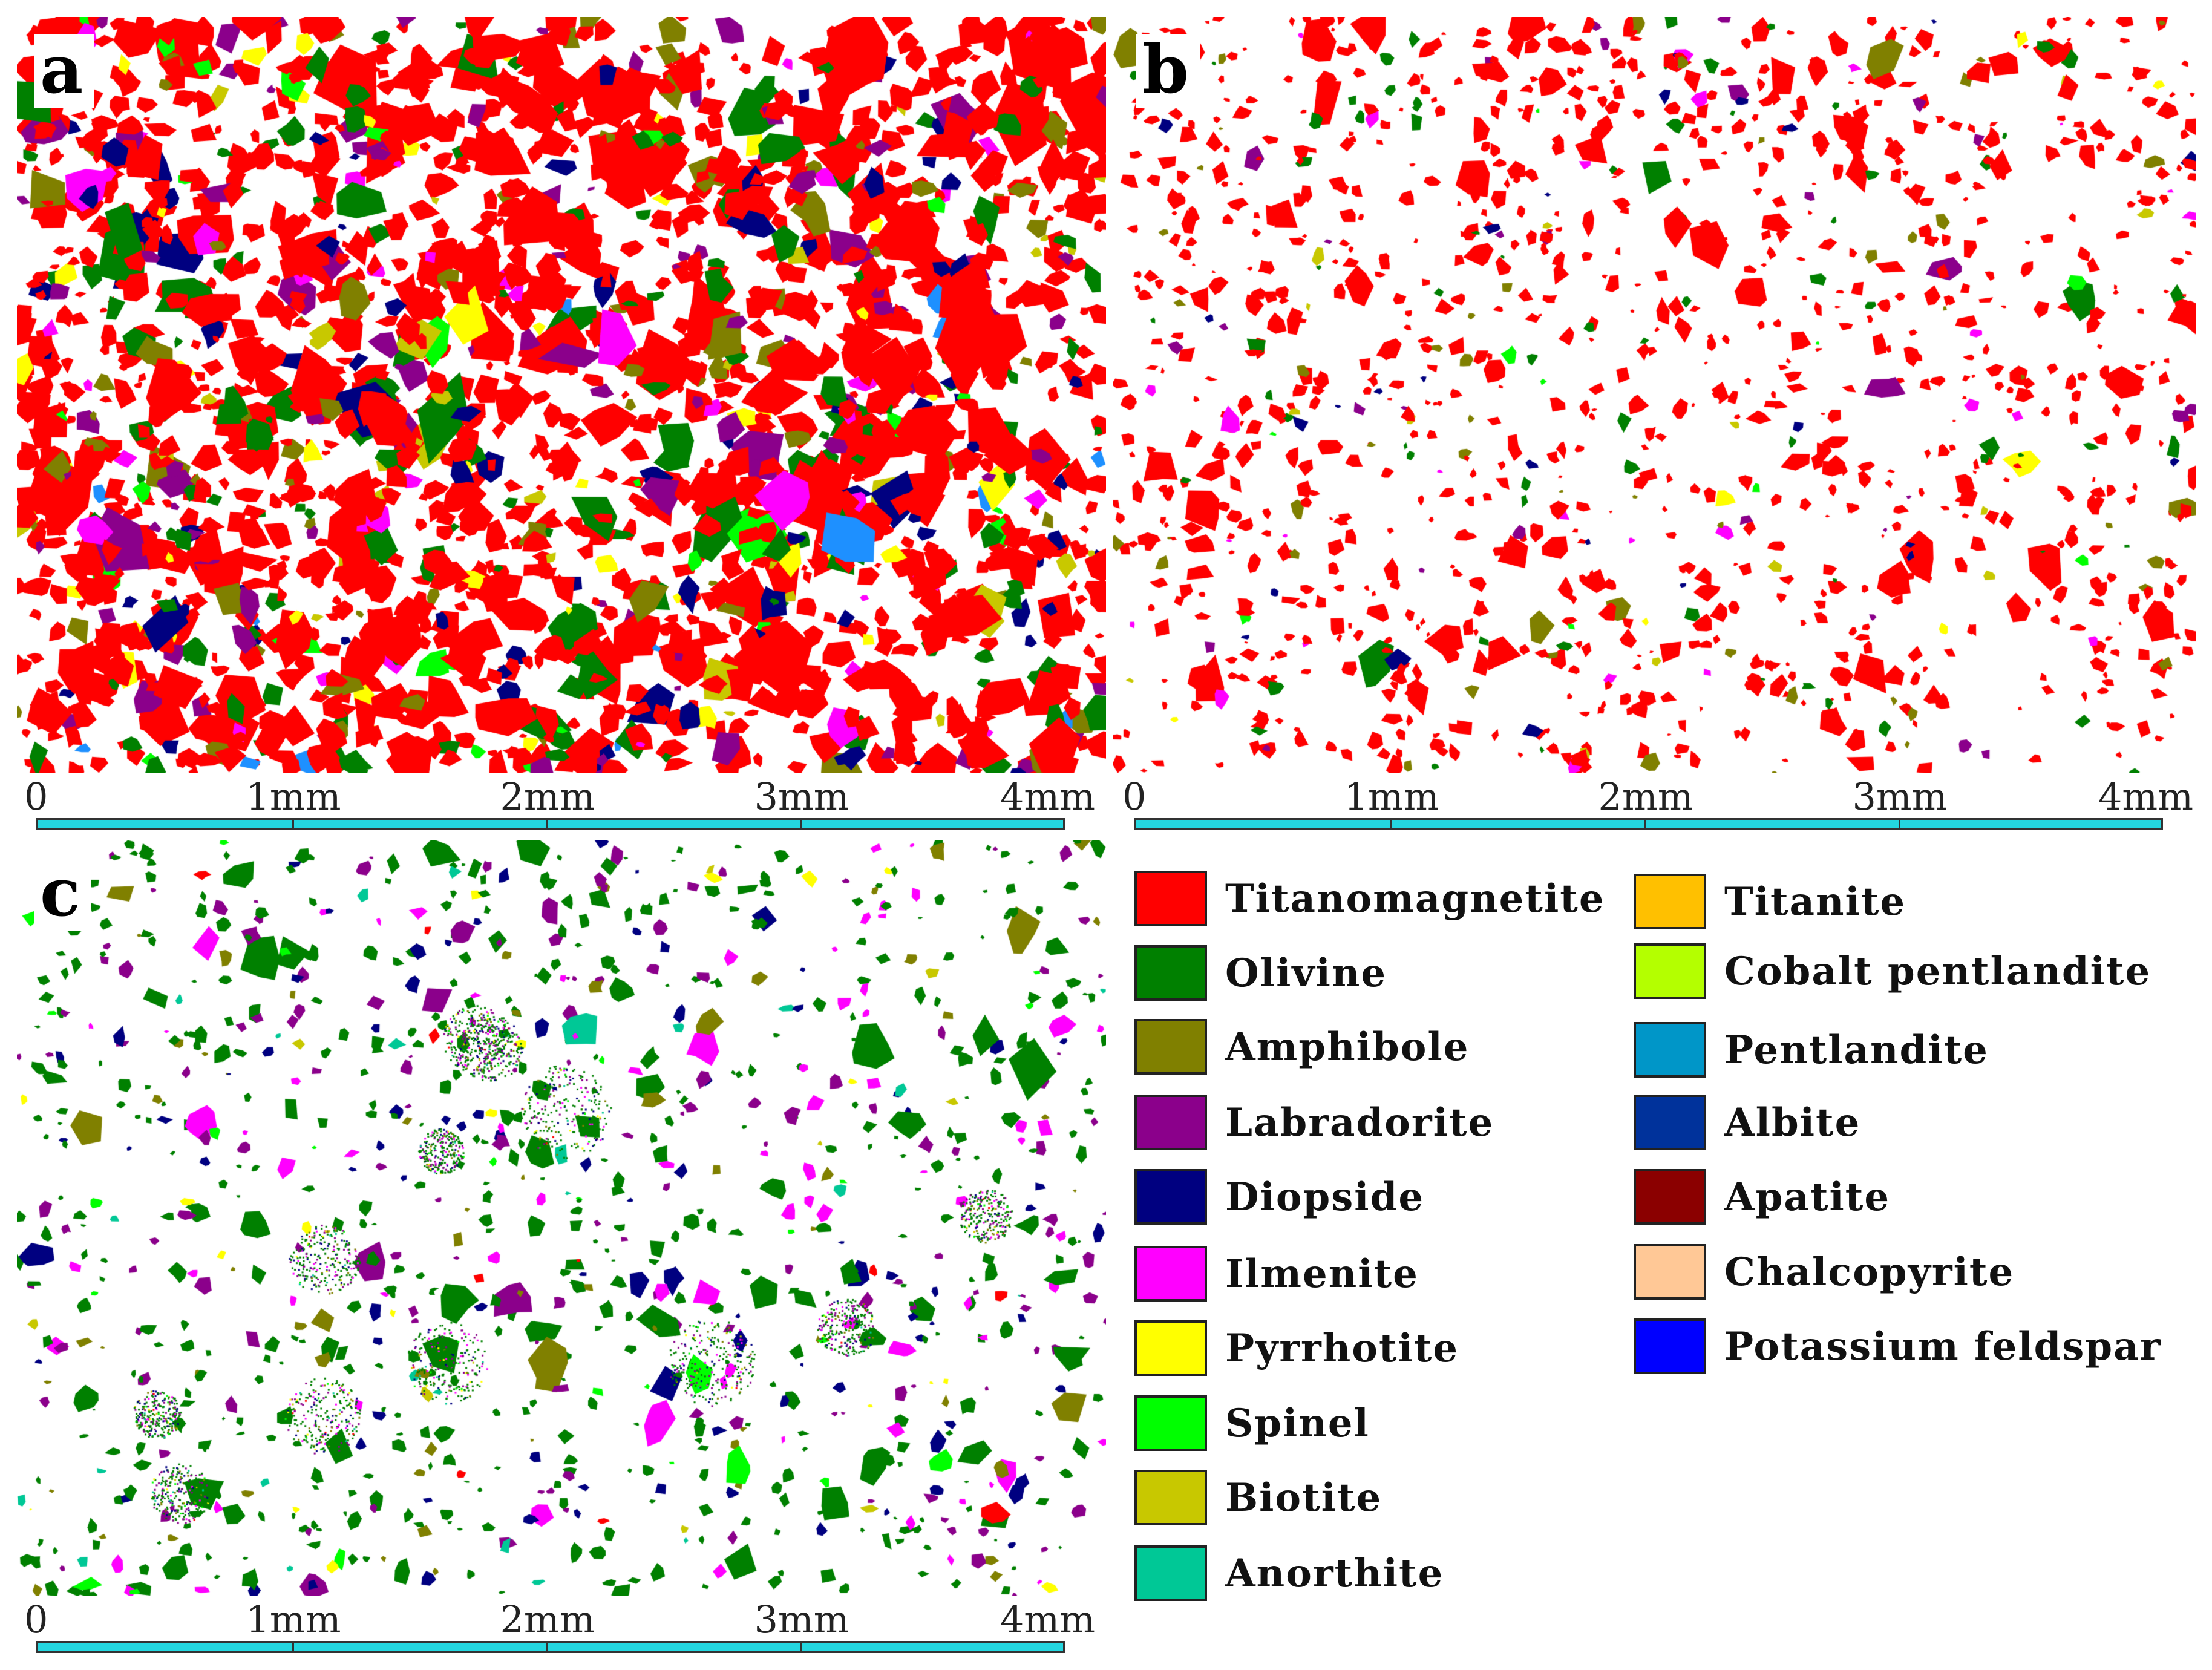  I want to click on legend-item-pentlandite: Pentlandite, so click(1811, 1050).